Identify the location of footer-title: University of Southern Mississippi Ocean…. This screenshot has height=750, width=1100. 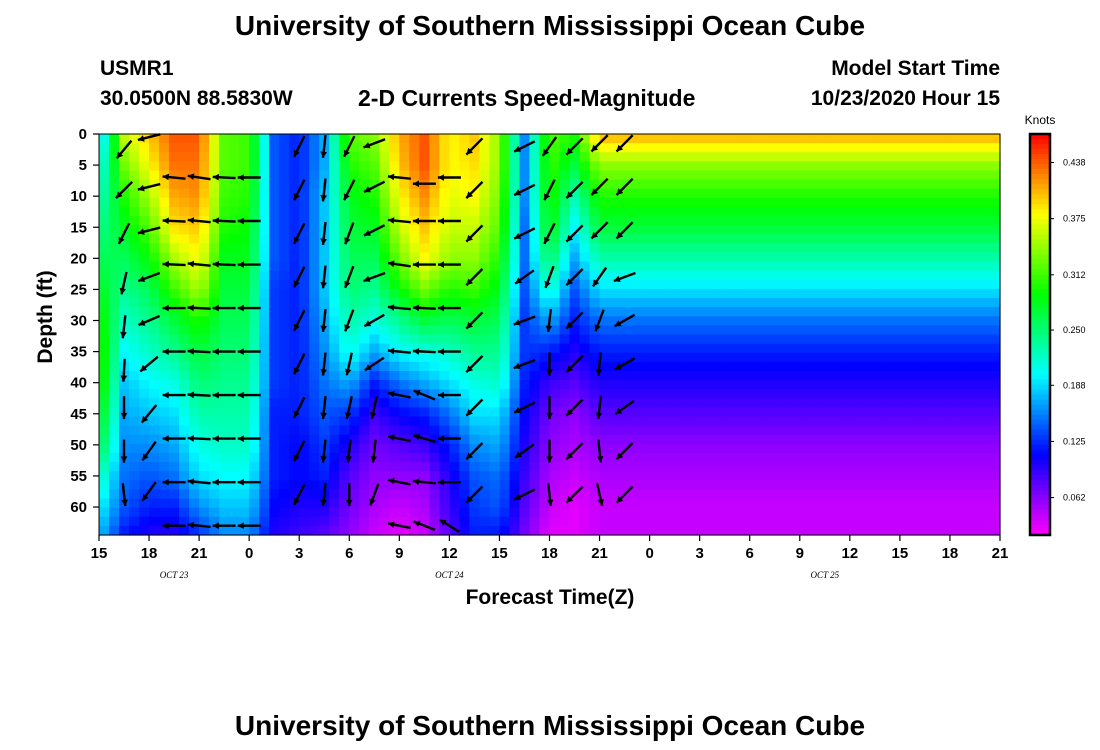
(550, 725).